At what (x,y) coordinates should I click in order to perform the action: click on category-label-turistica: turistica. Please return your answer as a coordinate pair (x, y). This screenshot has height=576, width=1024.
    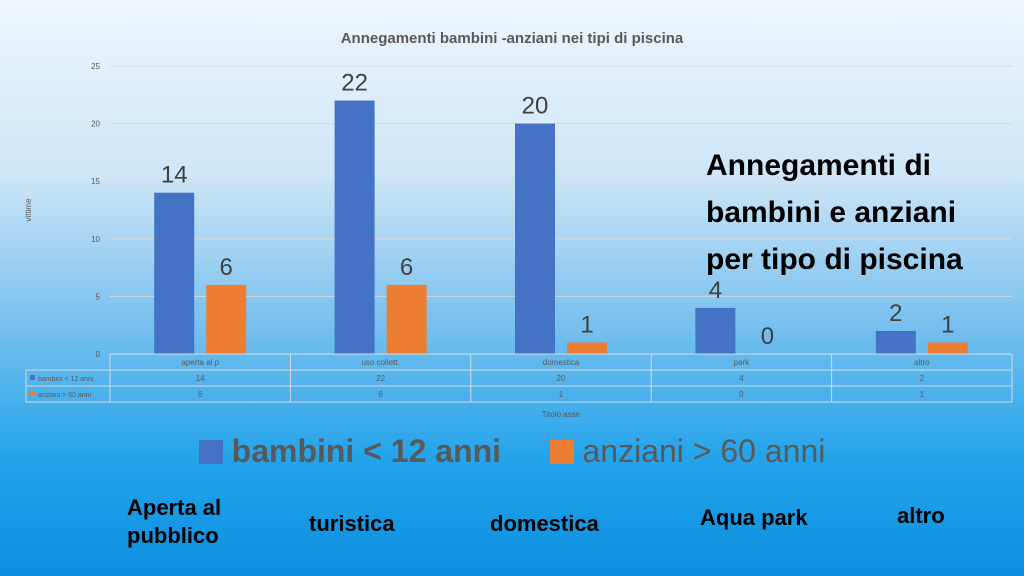
    Looking at the image, I should click on (352, 523).